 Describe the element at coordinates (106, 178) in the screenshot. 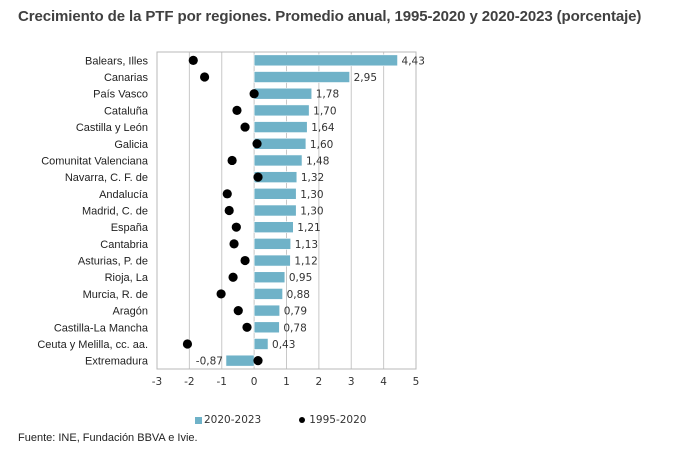

I see `category-label: Navarra, C. F. de` at that location.